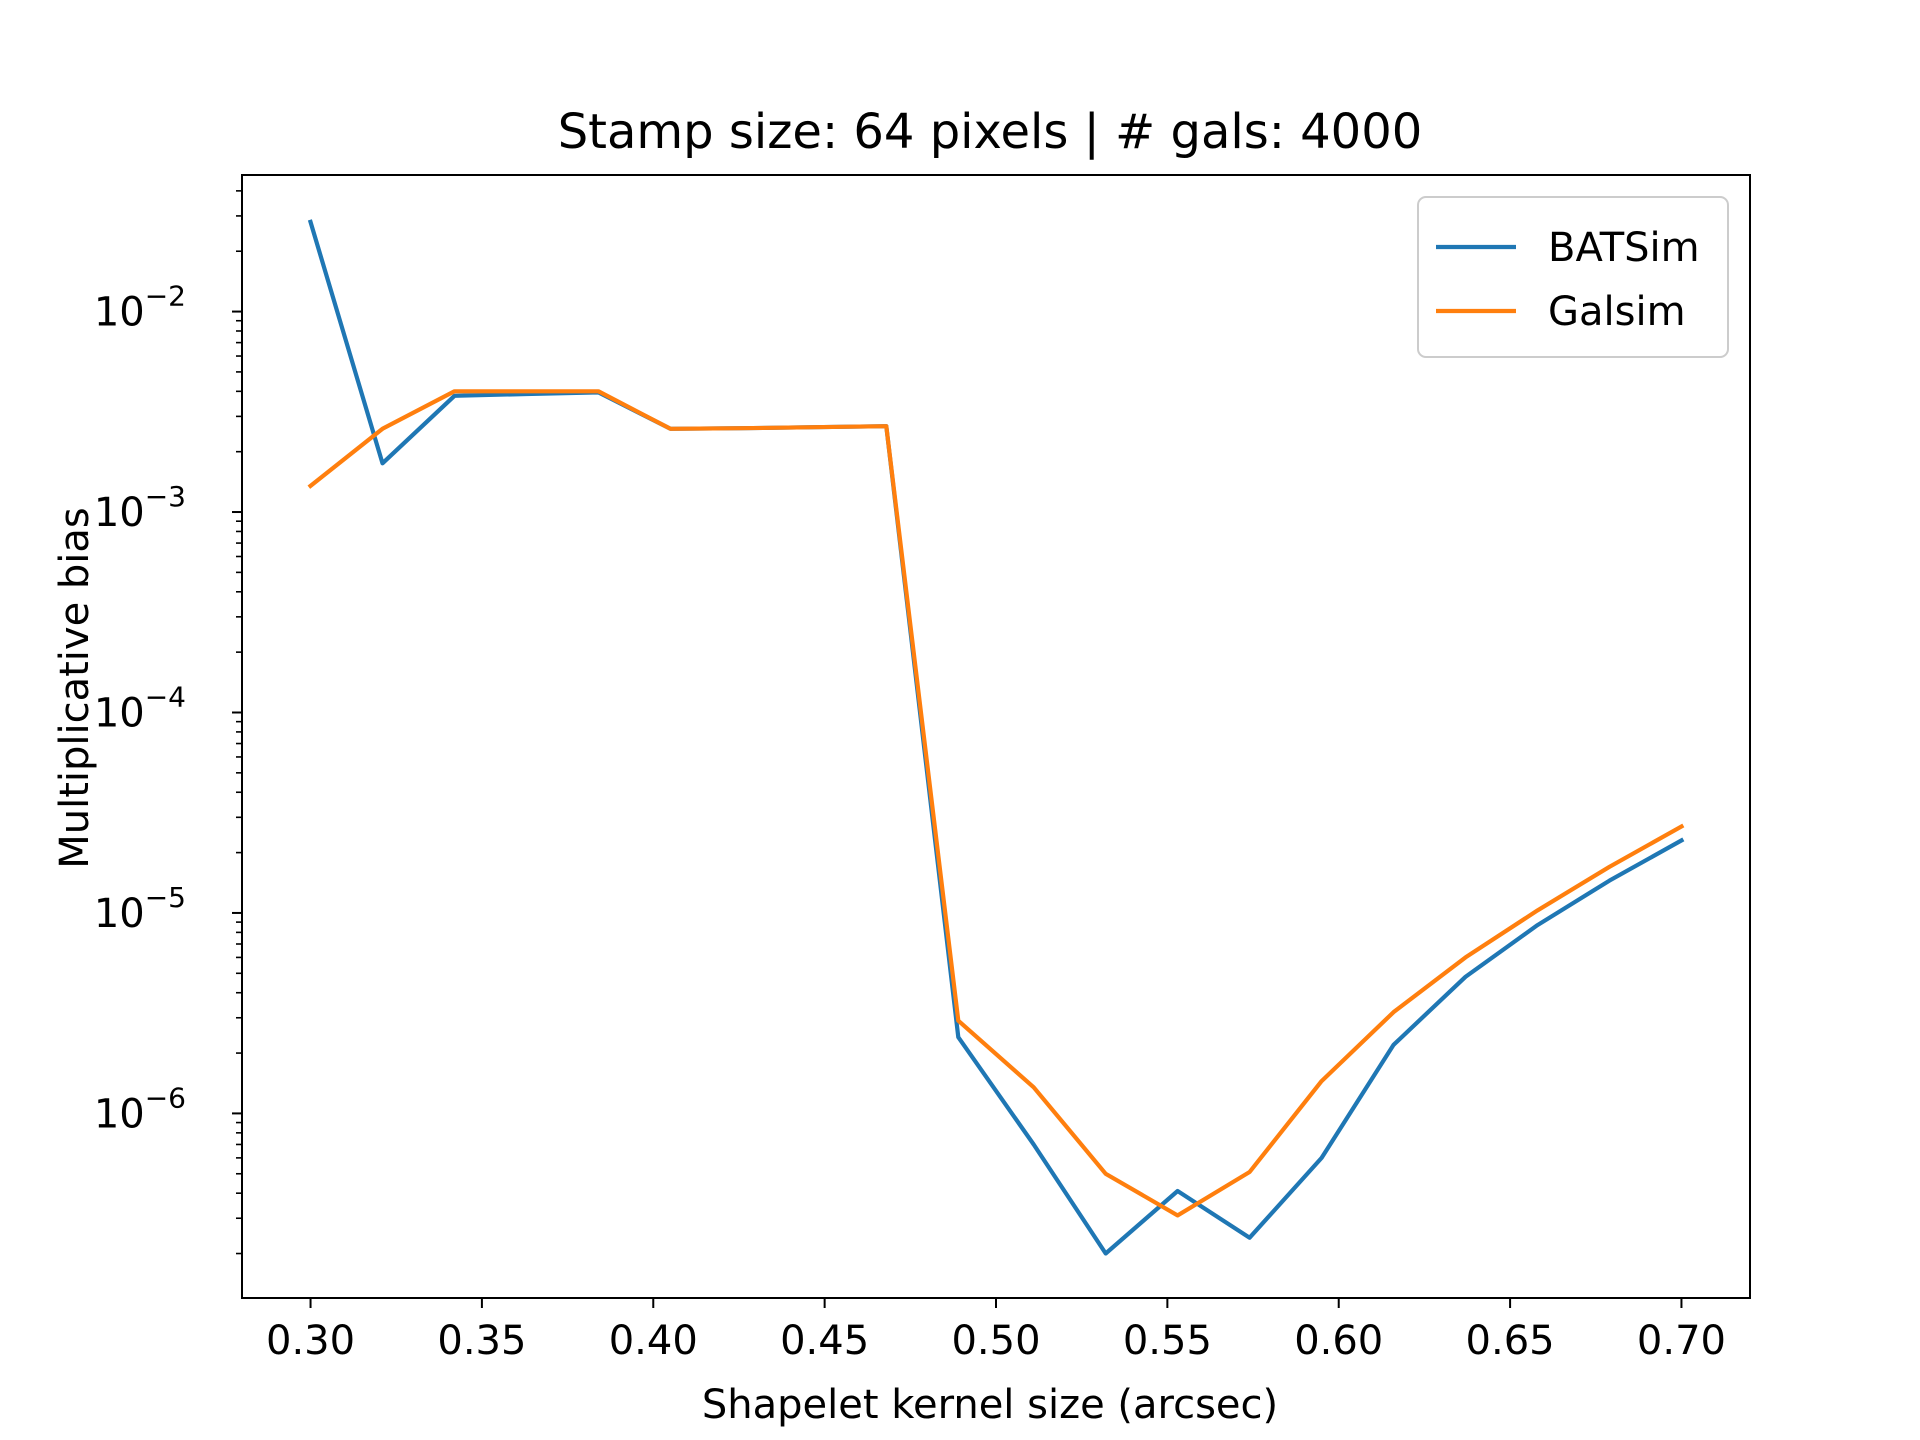 The width and height of the screenshot is (1920, 1440). Describe the element at coordinates (310, 1341) in the screenshot. I see `x-tick-label: 0.30` at that location.